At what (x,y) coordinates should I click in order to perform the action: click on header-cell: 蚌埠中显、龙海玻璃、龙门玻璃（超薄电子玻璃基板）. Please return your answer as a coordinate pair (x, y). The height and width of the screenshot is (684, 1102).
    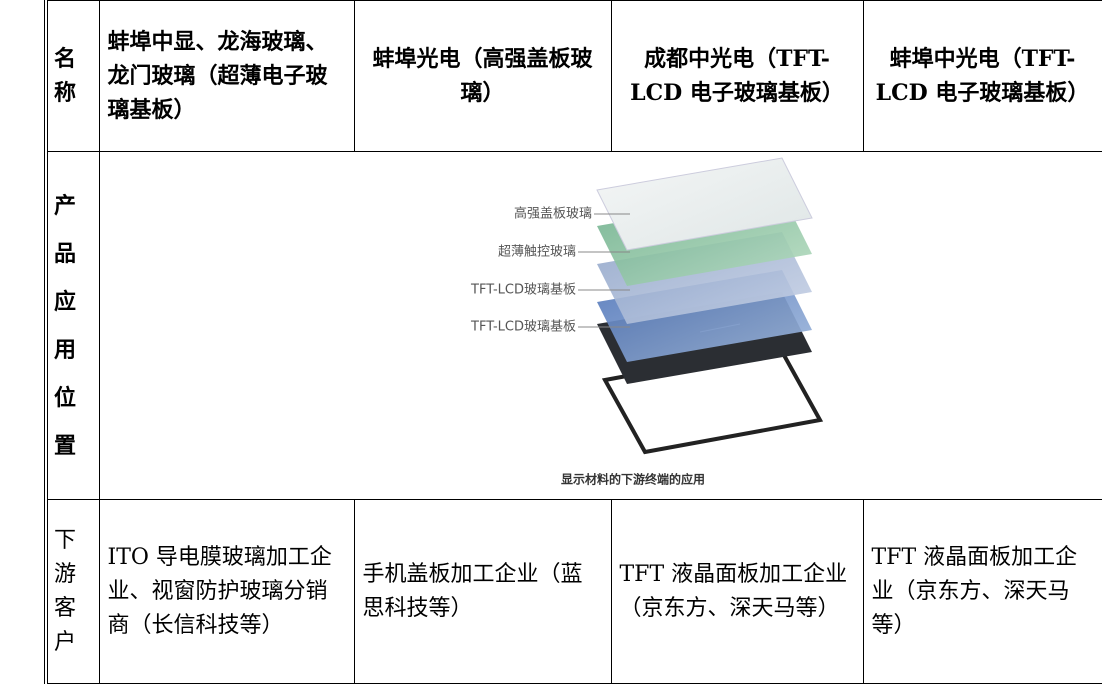
    Looking at the image, I should click on (226, 76).